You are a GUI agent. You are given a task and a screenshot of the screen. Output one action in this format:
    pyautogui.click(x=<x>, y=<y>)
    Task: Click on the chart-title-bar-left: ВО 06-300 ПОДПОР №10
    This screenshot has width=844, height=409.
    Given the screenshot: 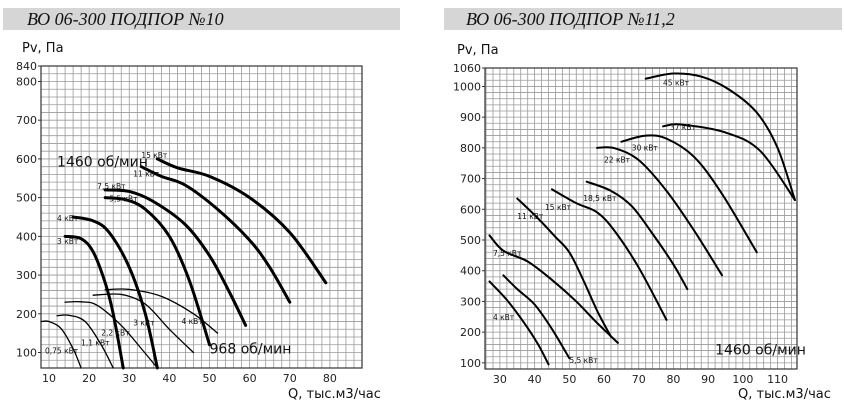 What is the action you would take?
    pyautogui.click(x=201, y=19)
    